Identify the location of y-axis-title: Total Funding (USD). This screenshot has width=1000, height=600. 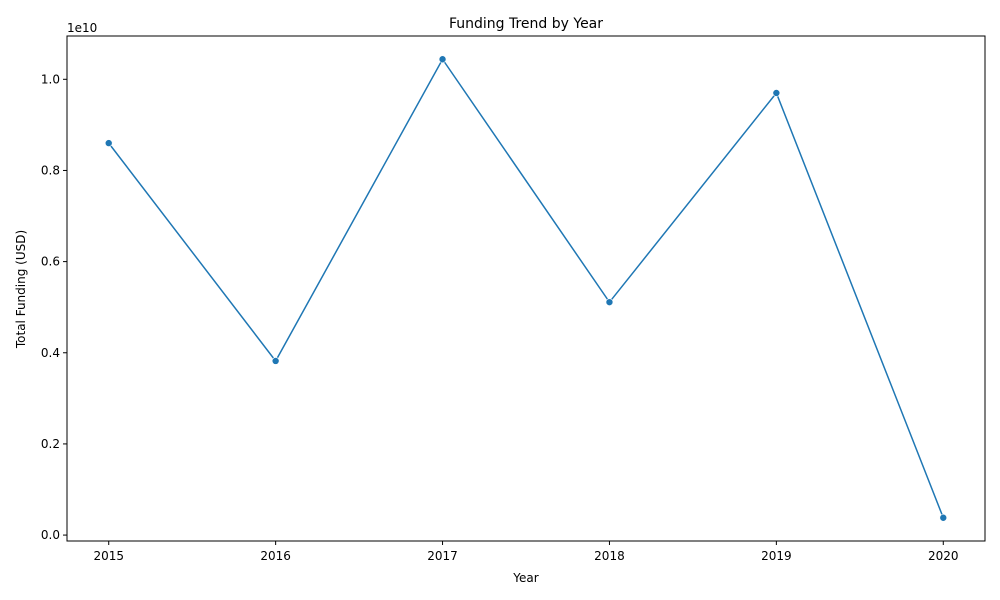
(21, 289).